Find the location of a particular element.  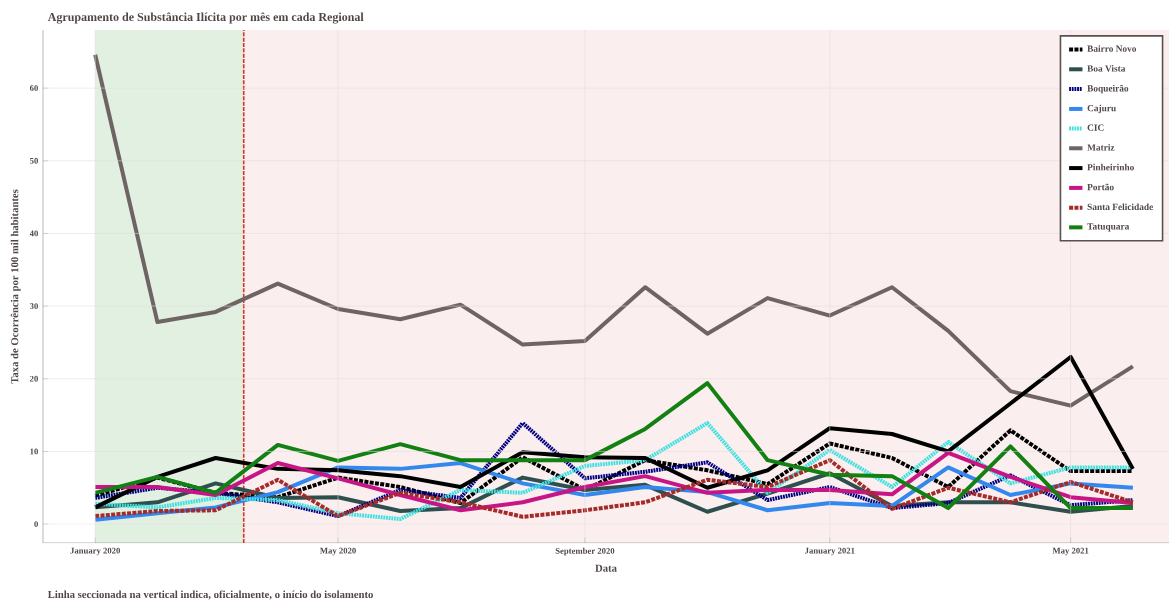

x-tick-label: January 2021 is located at coordinates (830, 551).